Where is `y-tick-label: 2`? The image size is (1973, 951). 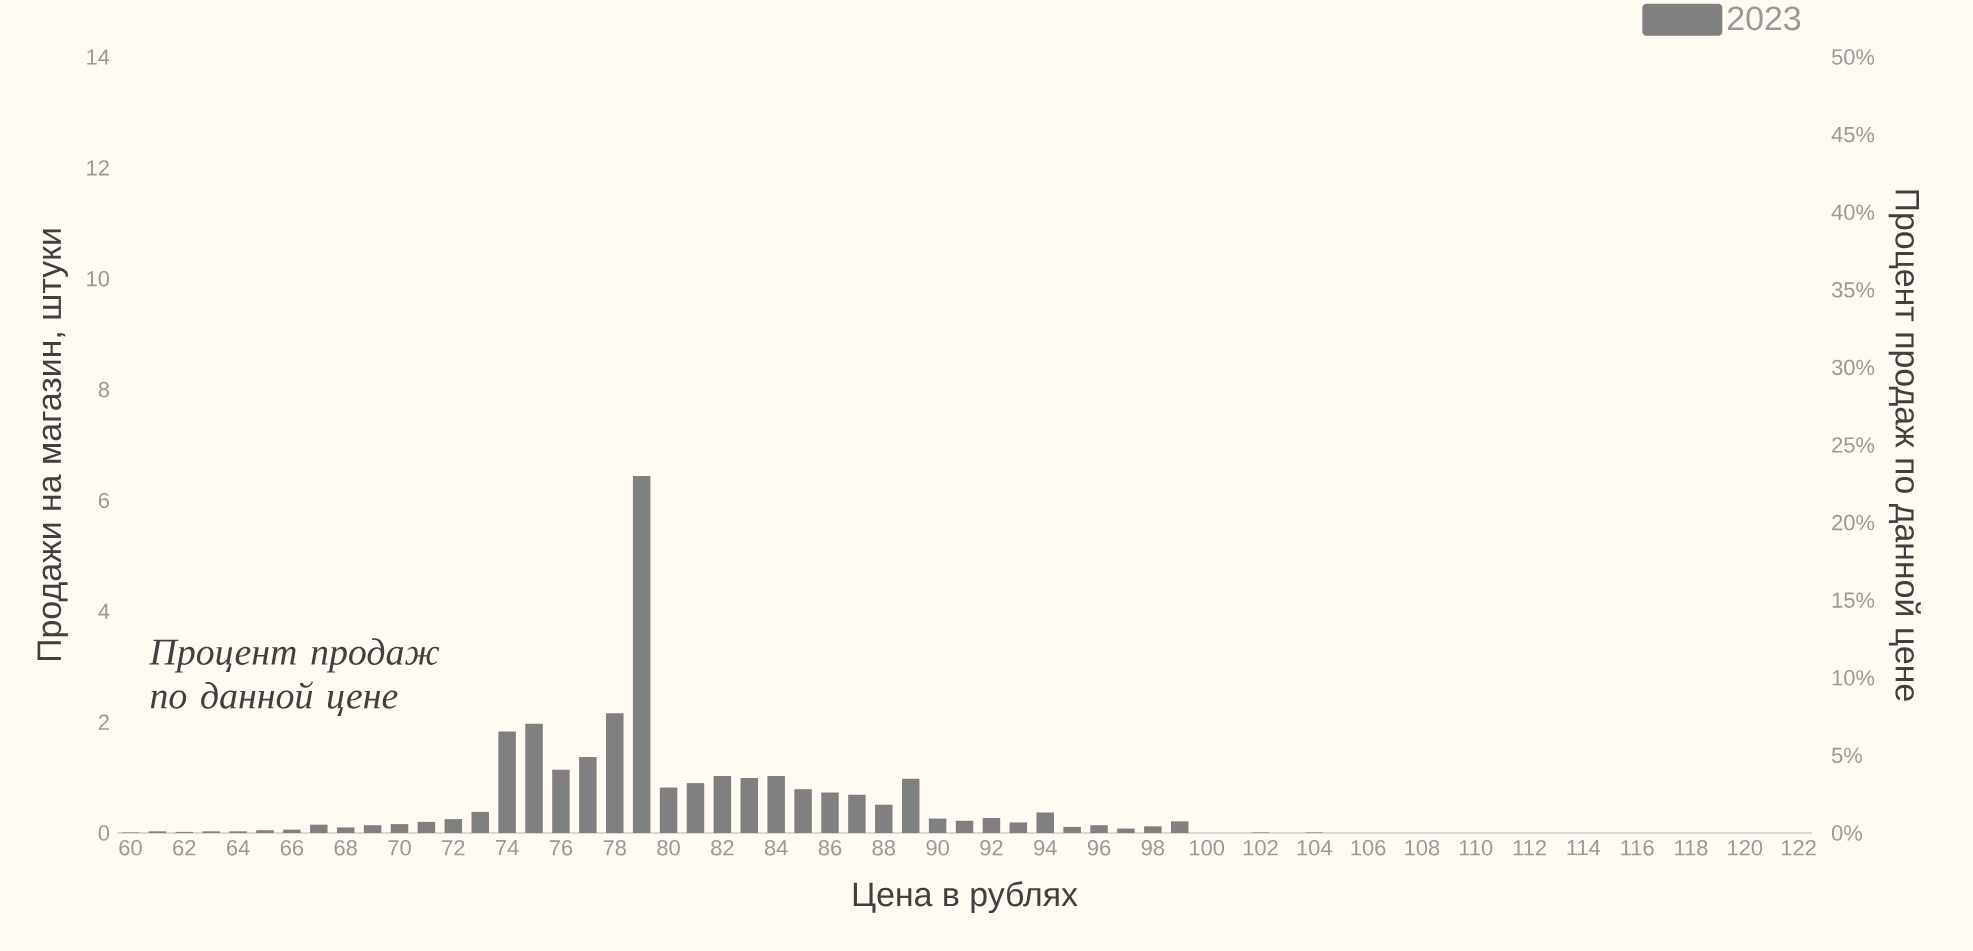 y-tick-label: 2 is located at coordinates (103, 722).